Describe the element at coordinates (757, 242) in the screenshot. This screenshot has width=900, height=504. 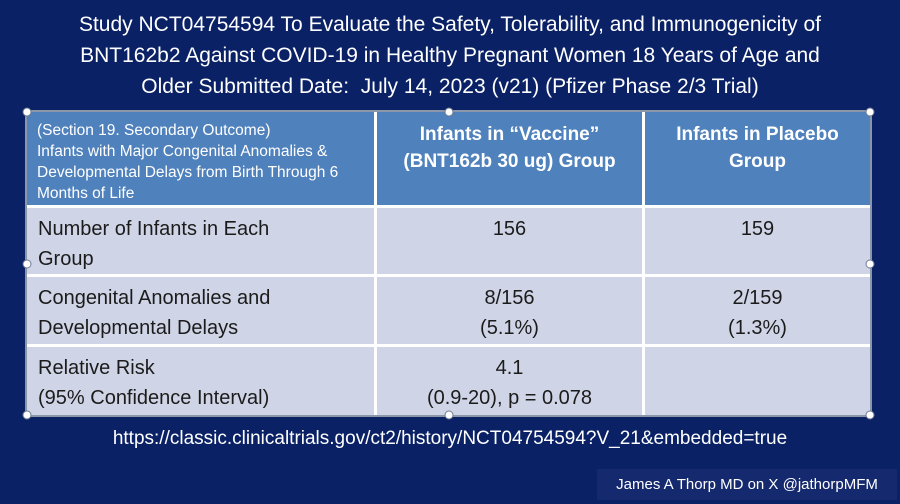
I see `table-row-placebo-value: 159` at that location.